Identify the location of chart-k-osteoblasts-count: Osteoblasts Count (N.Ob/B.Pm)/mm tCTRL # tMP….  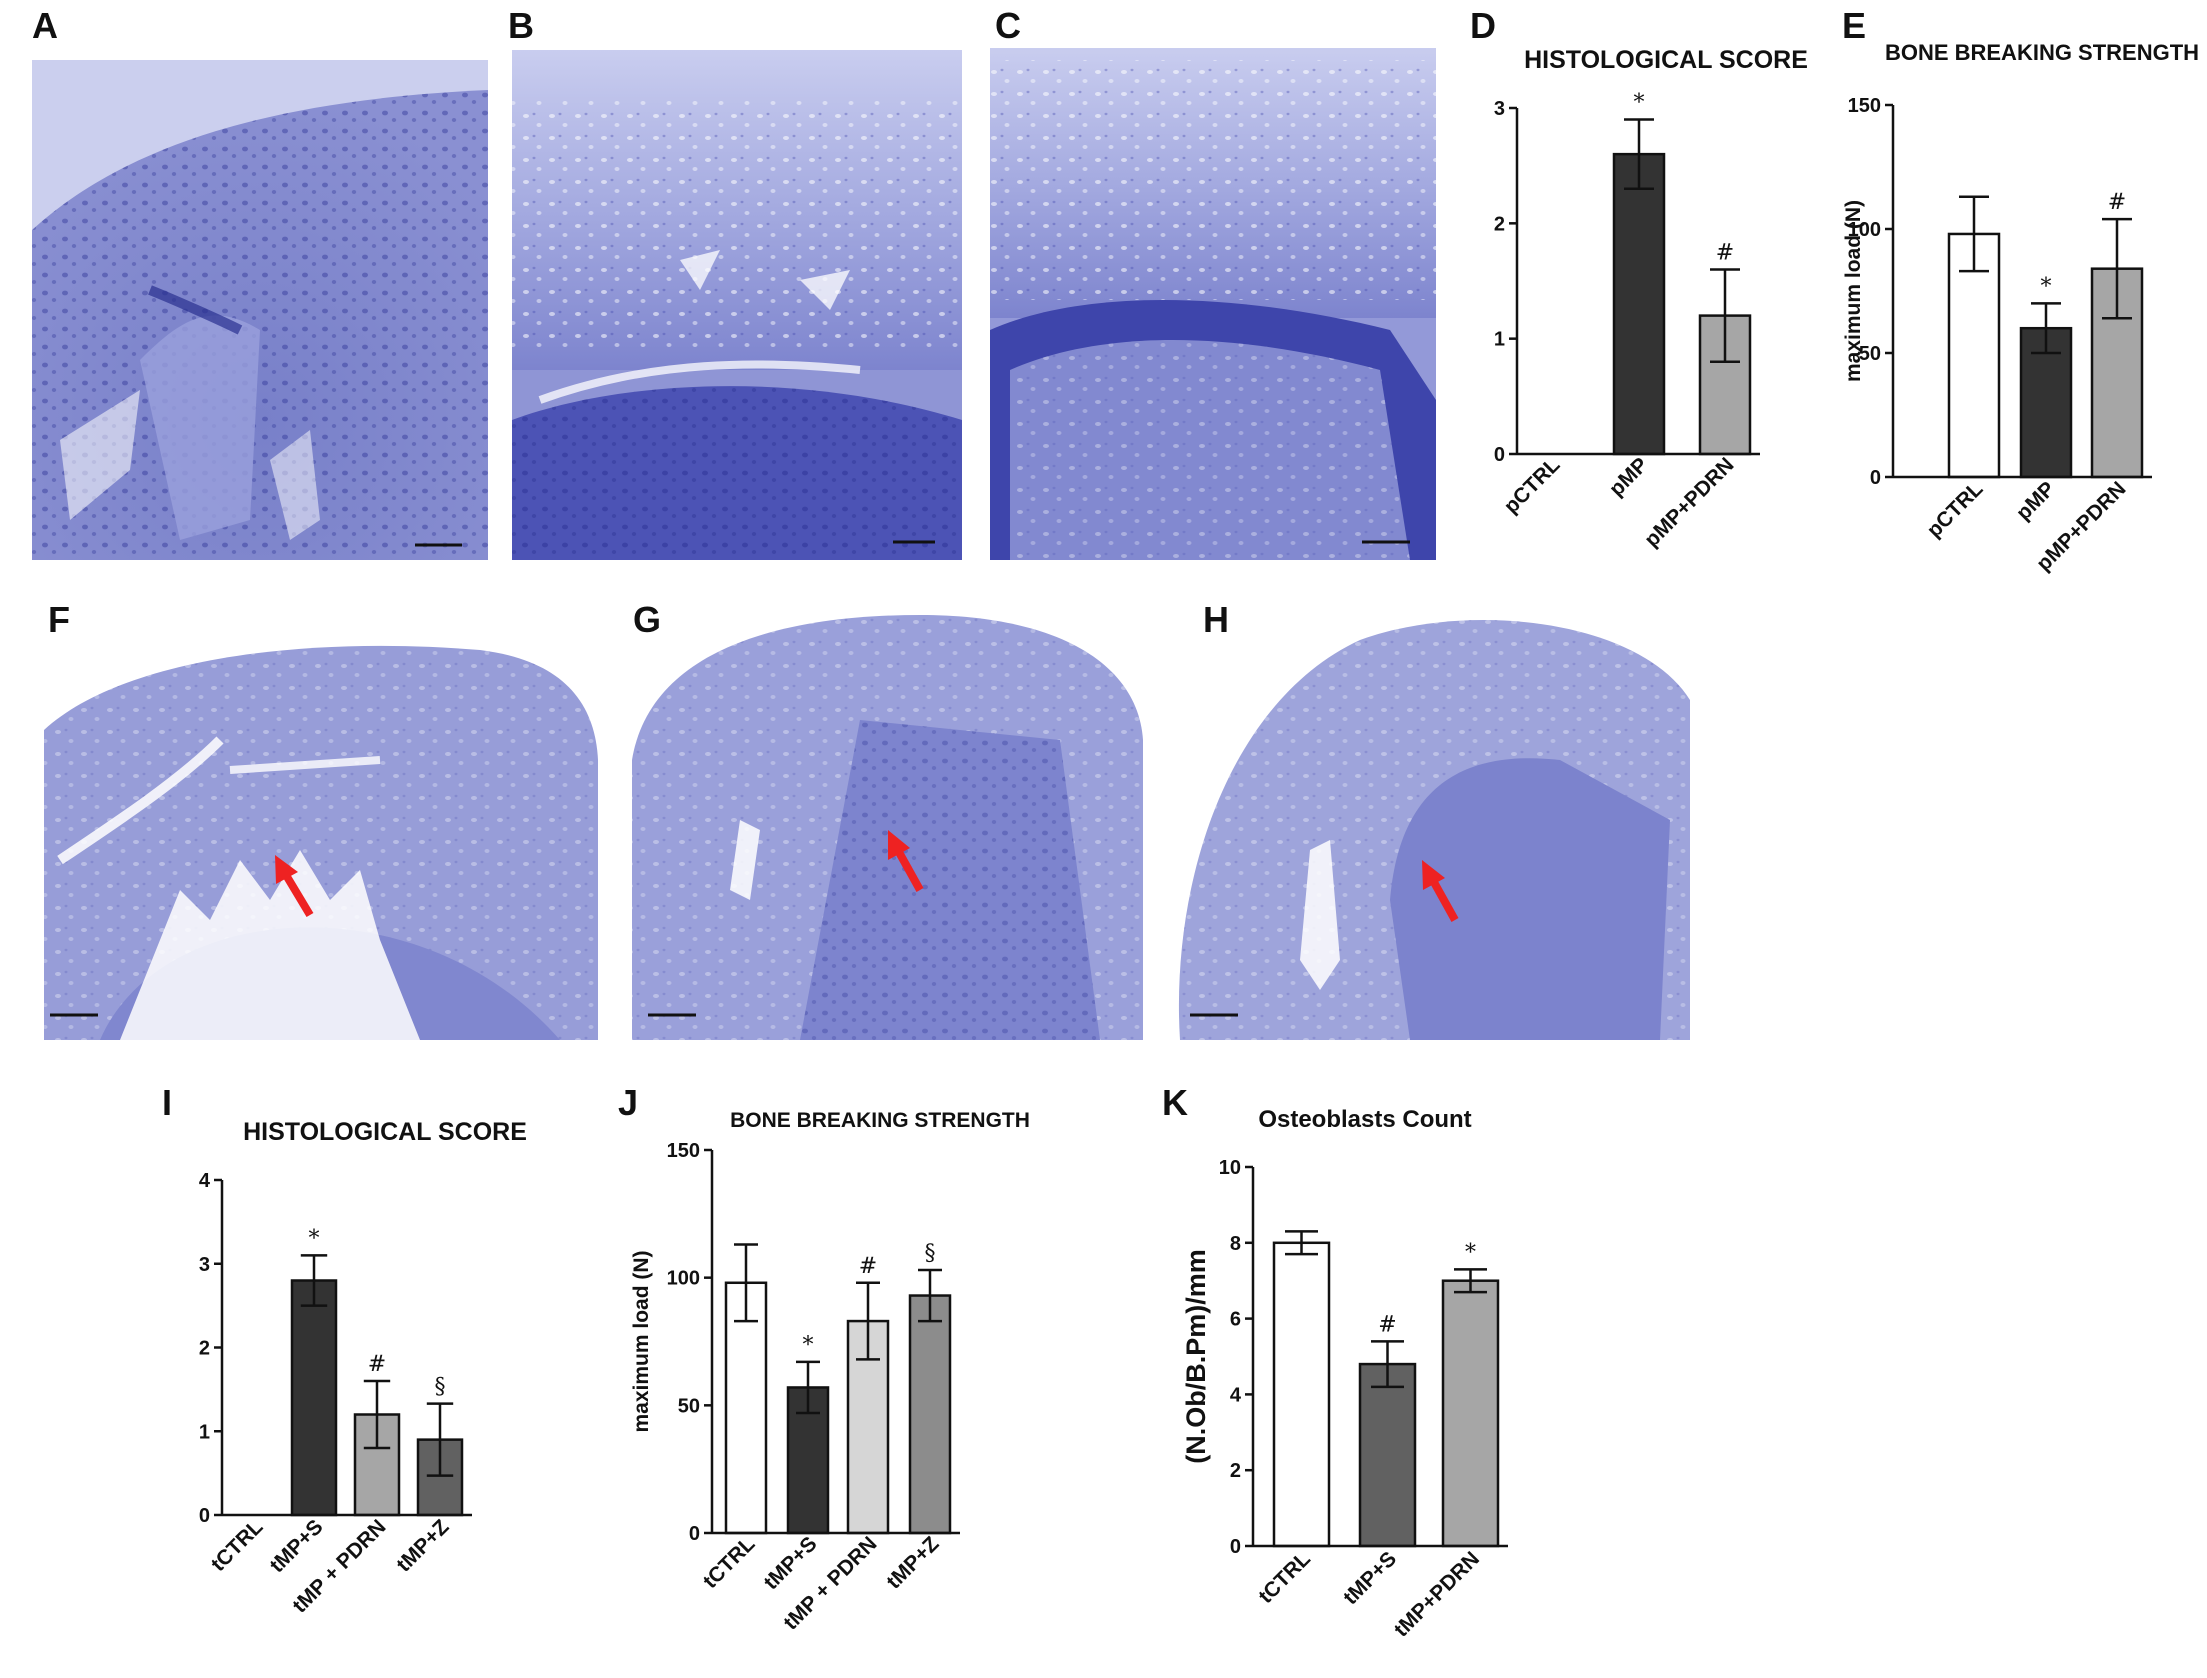
(1344, 1374).